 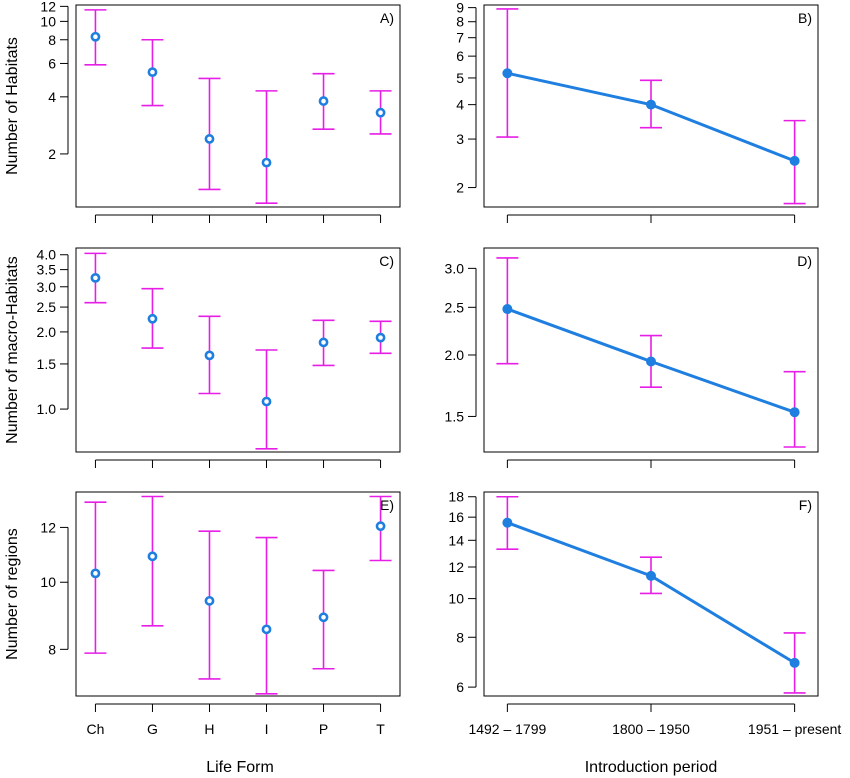 What do you see at coordinates (47, 409) in the screenshot?
I see `y-tick-label: 1.0` at bounding box center [47, 409].